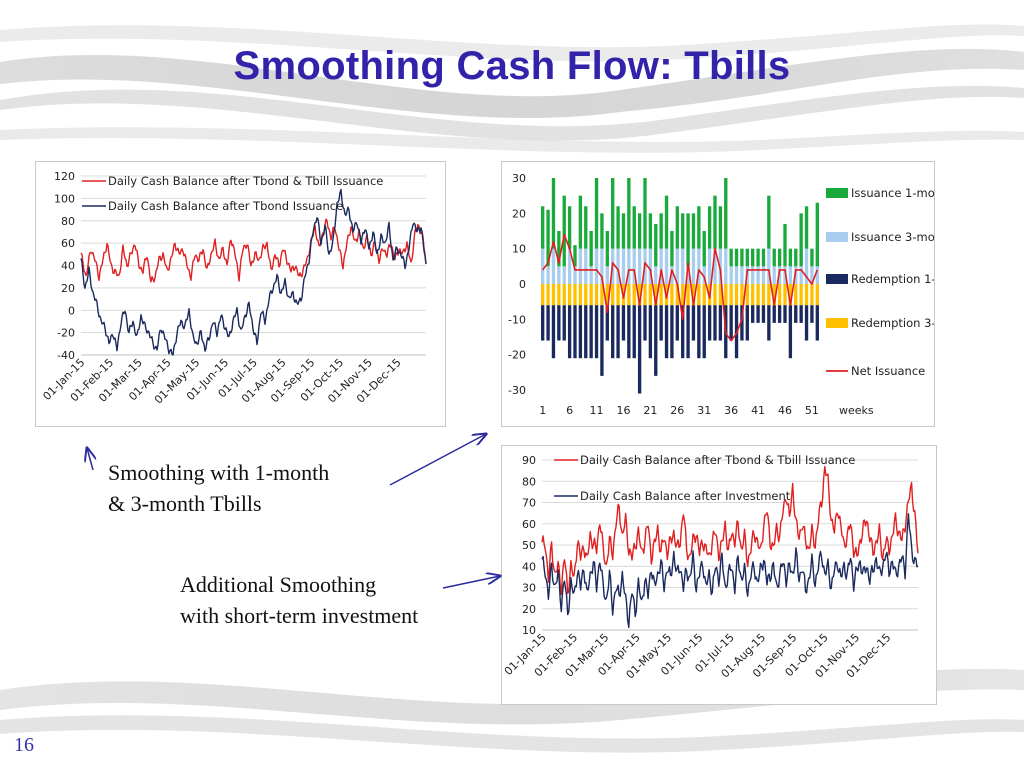 This screenshot has width=1024, height=768. Describe the element at coordinates (731, 410) in the screenshot. I see `x-tick-label: 36` at that location.